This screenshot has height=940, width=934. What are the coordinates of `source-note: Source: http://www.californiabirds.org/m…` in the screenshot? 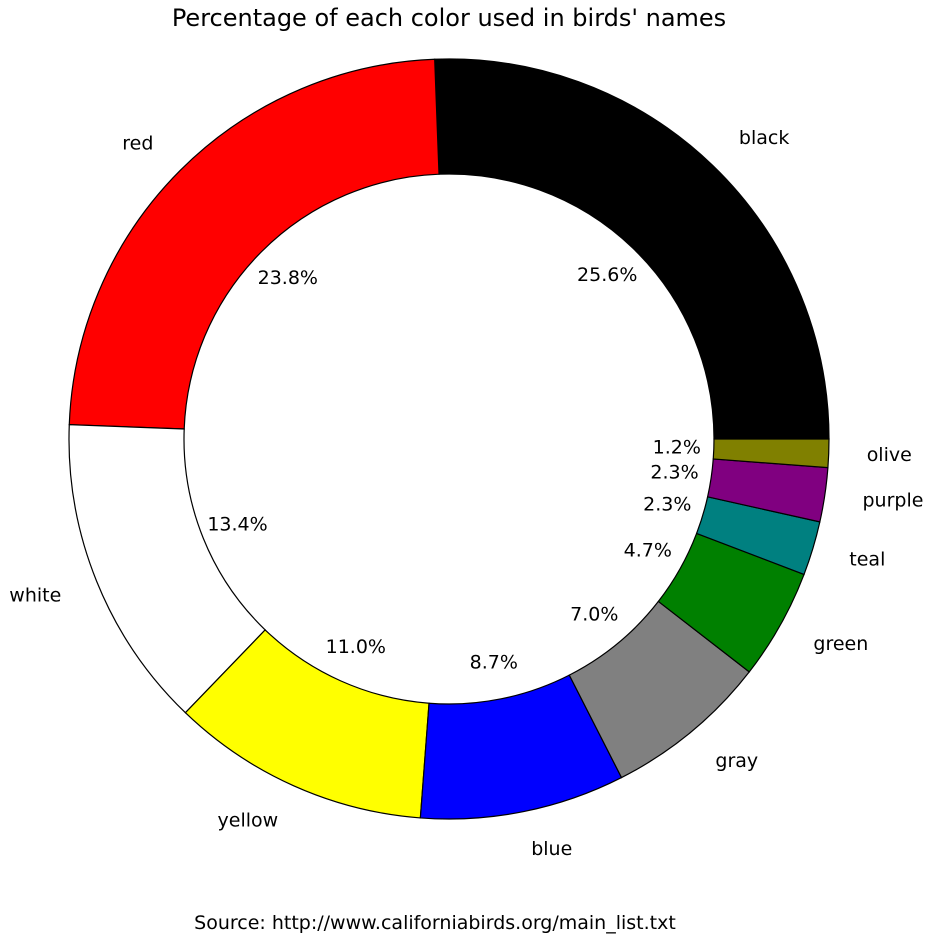 It's located at (435, 923).